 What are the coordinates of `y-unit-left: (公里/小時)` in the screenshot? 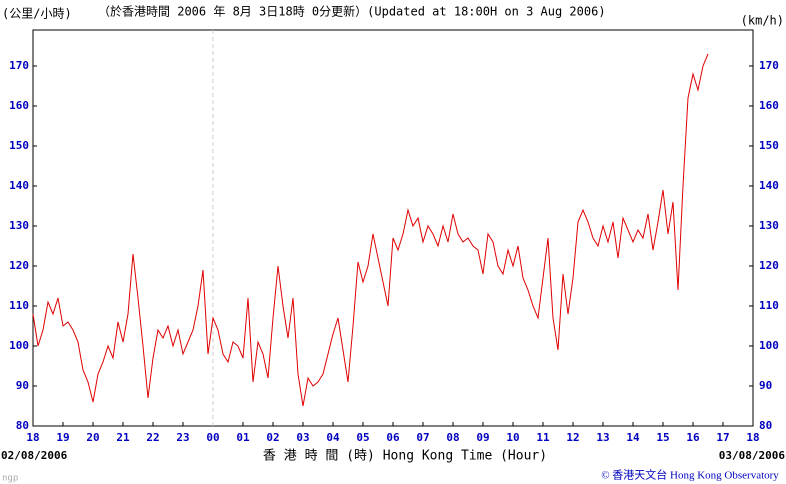 It's located at (37, 14).